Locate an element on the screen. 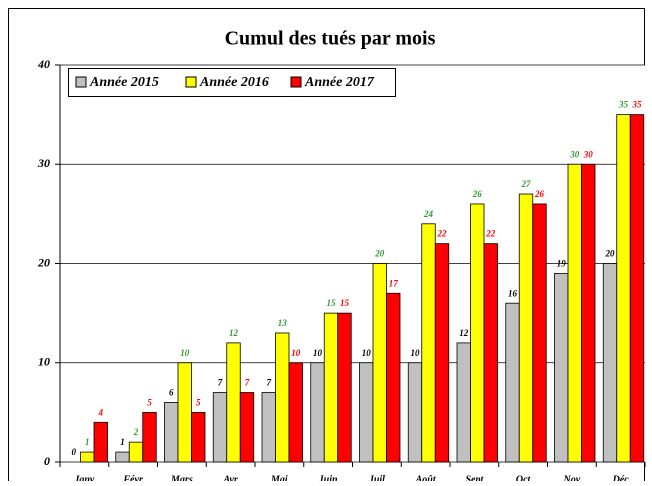  legend-box is located at coordinates (232, 82).